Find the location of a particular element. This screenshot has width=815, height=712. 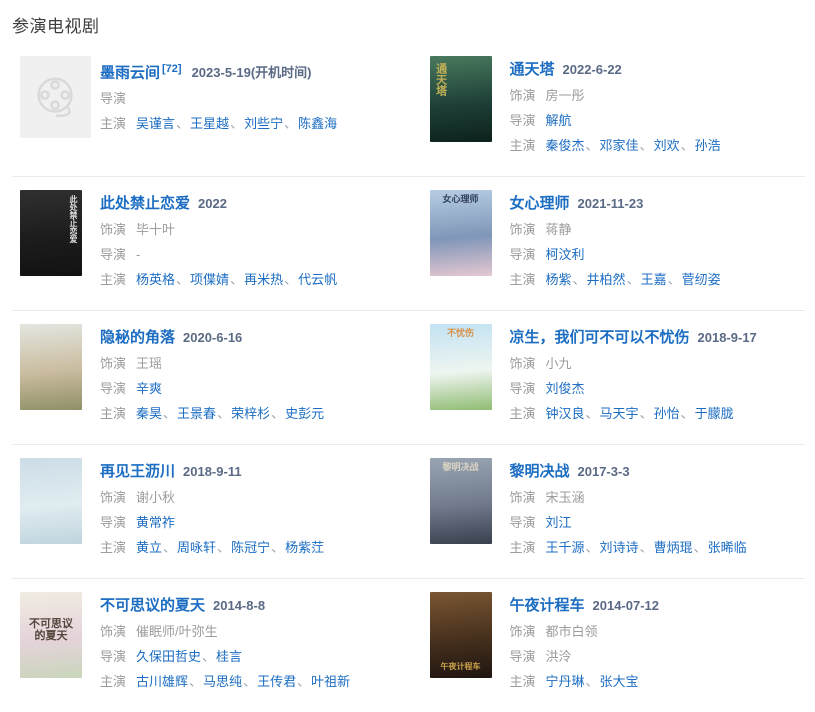

person-link: 荣梓杉 is located at coordinates (251, 413).